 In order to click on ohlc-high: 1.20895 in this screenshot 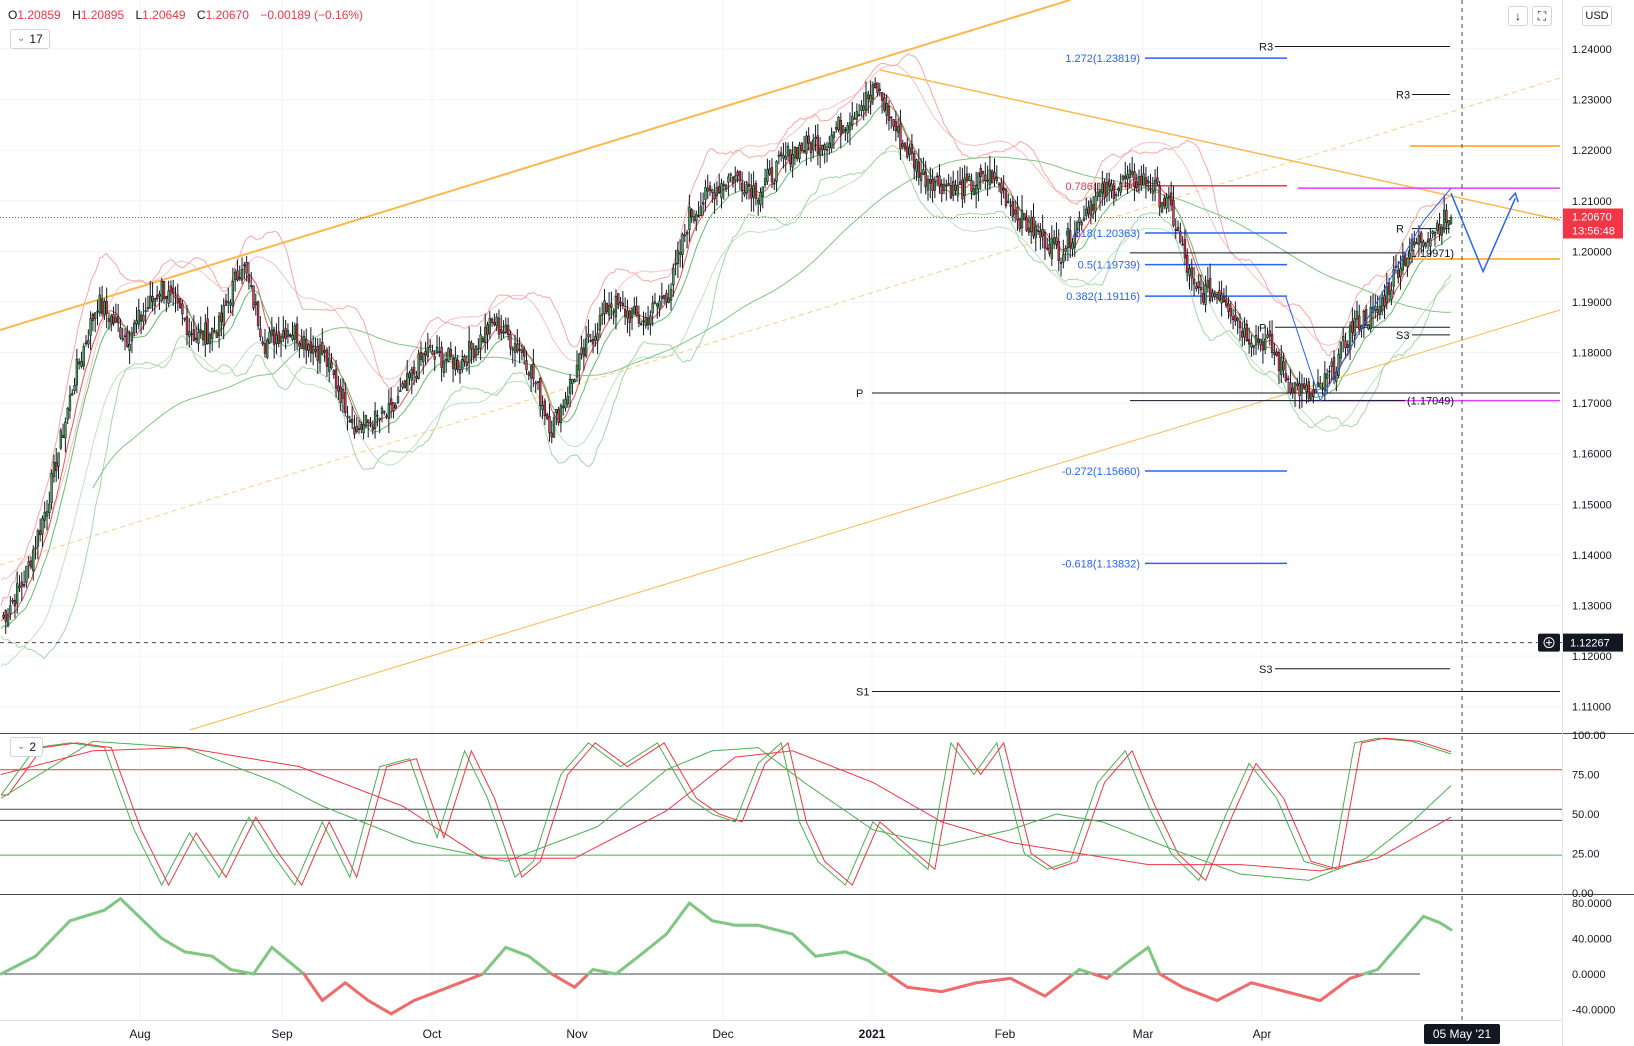, I will do `click(102, 15)`.